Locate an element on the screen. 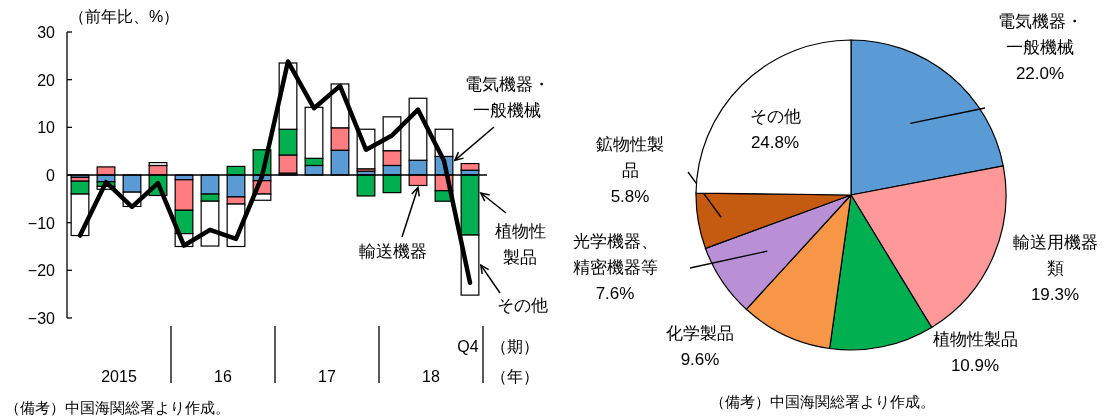 The width and height of the screenshot is (1109, 420). slice-label: 植物性製品 is located at coordinates (975, 339).